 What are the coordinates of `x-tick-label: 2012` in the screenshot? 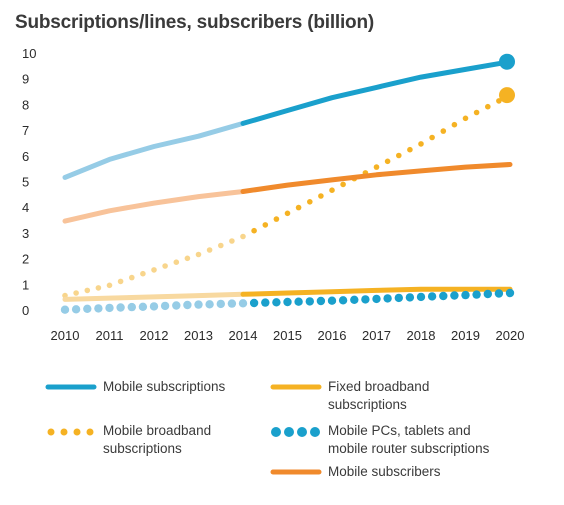 It's located at (154, 335).